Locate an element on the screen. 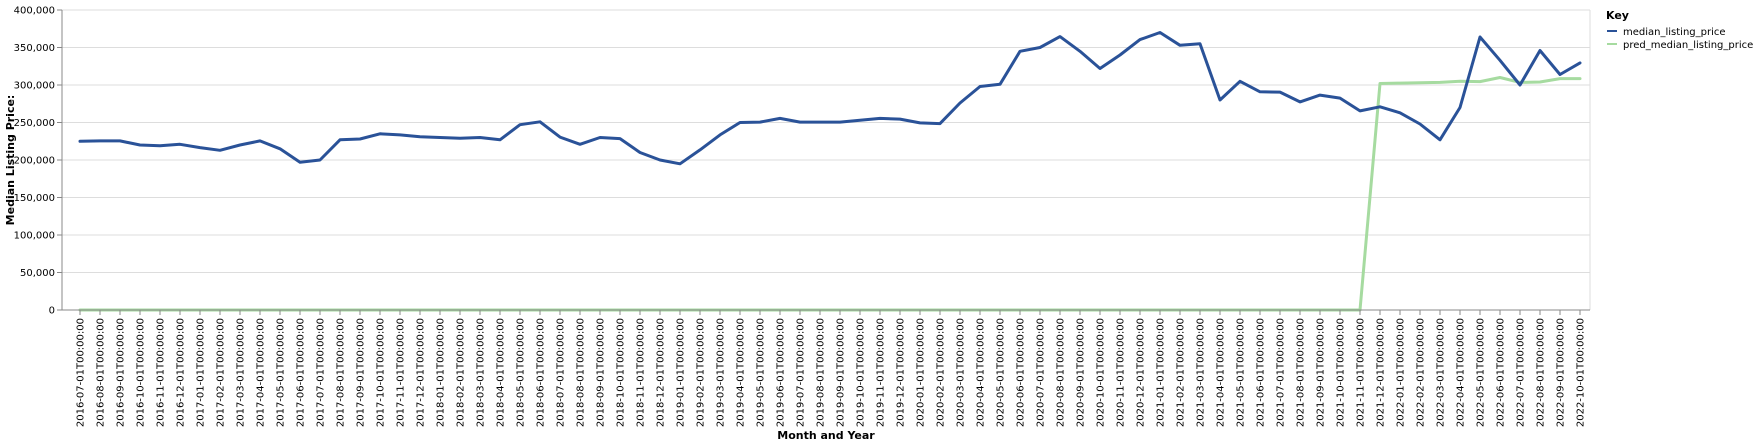 The width and height of the screenshot is (1759, 447). x-tick-label: 2019-01-01T00:00:00 is located at coordinates (681, 372).